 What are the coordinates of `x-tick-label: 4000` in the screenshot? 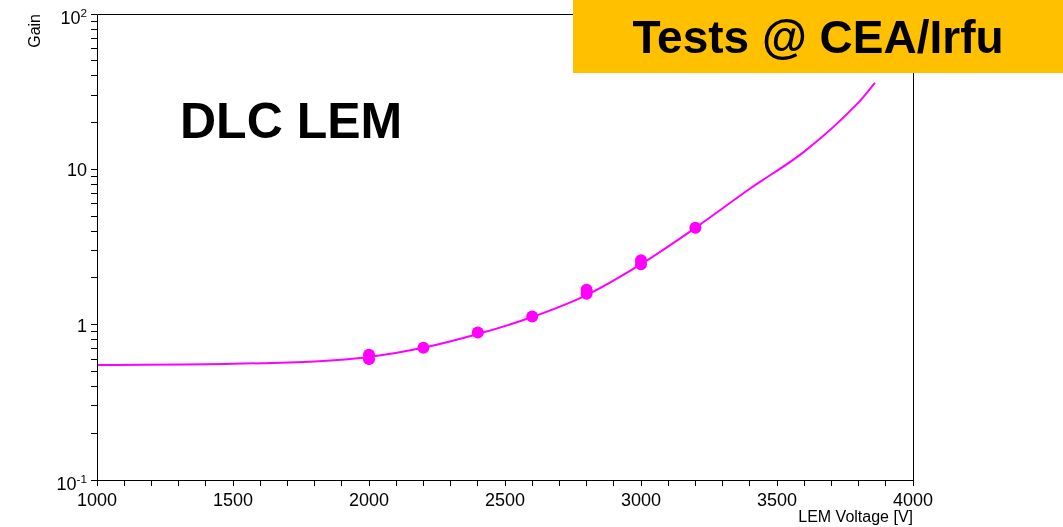 It's located at (913, 500).